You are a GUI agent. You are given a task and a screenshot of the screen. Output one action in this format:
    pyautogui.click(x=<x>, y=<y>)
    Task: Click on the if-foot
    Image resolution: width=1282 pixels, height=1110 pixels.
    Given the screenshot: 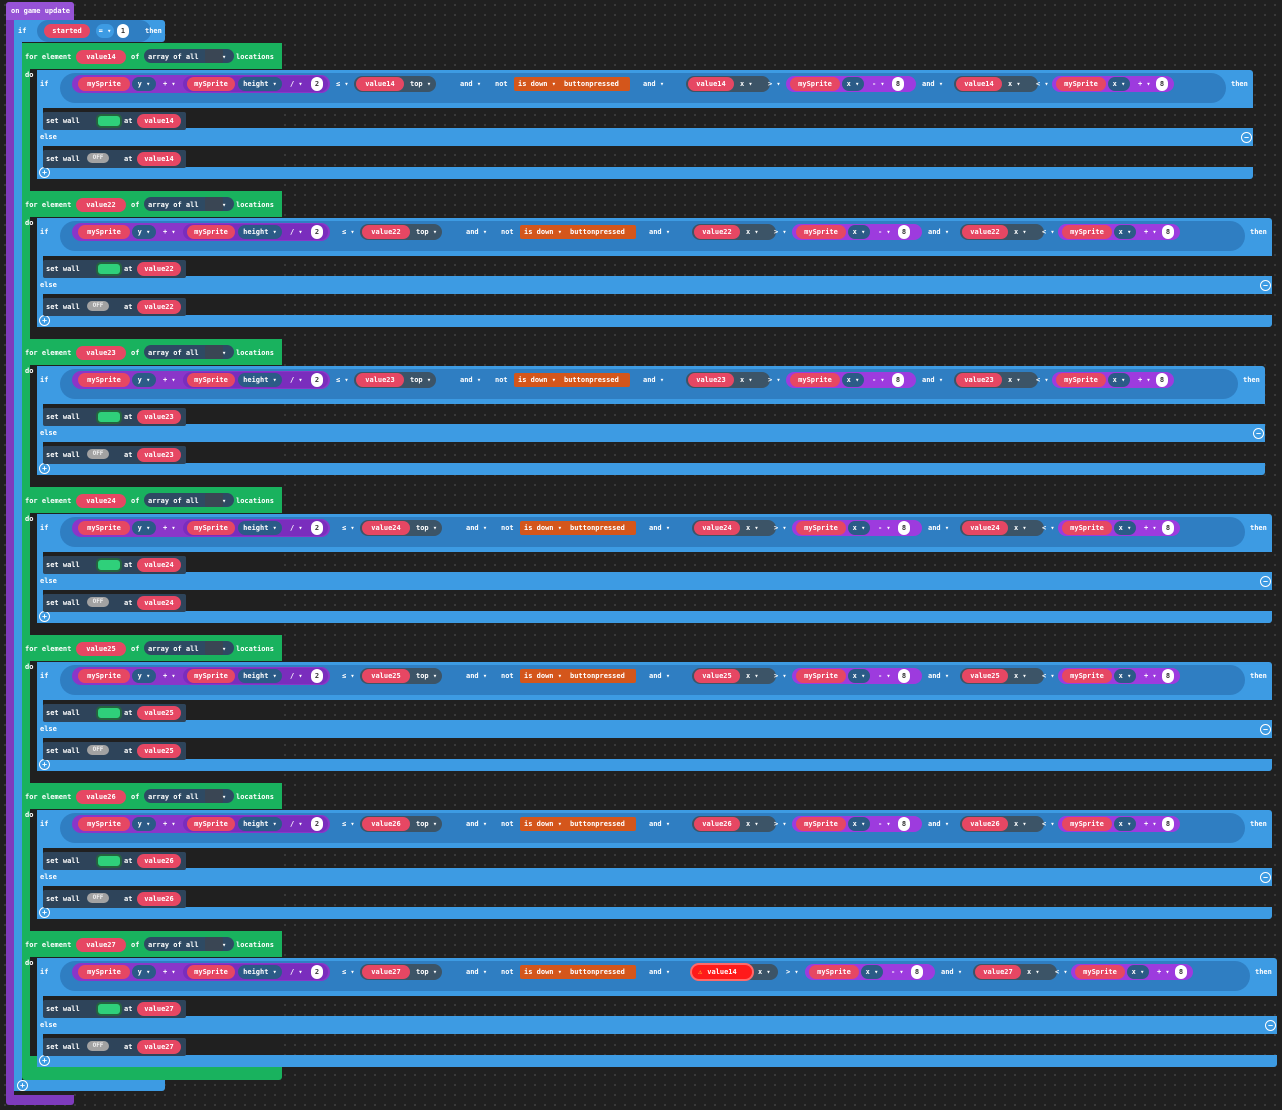 What is the action you would take?
    pyautogui.click(x=654, y=321)
    